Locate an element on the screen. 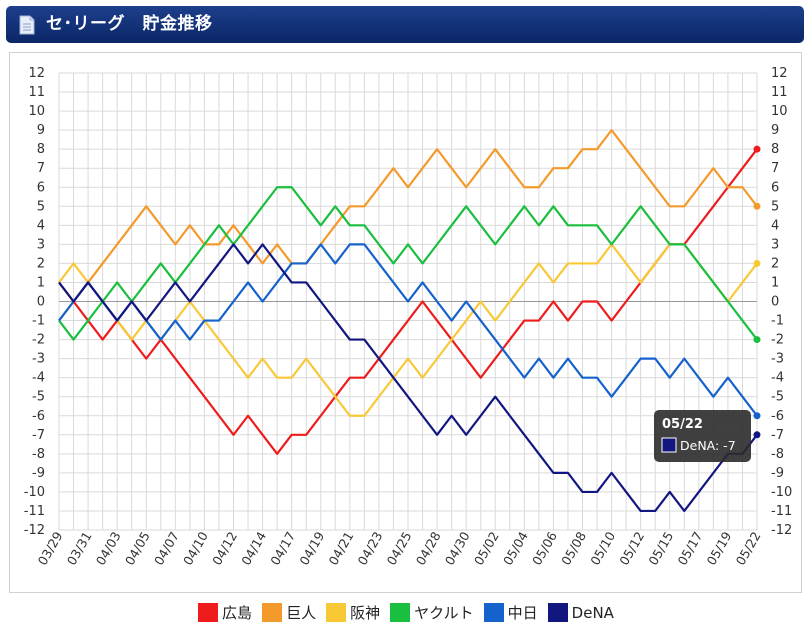 The width and height of the screenshot is (812, 635). y-tick-label-right: 8 is located at coordinates (775, 149).